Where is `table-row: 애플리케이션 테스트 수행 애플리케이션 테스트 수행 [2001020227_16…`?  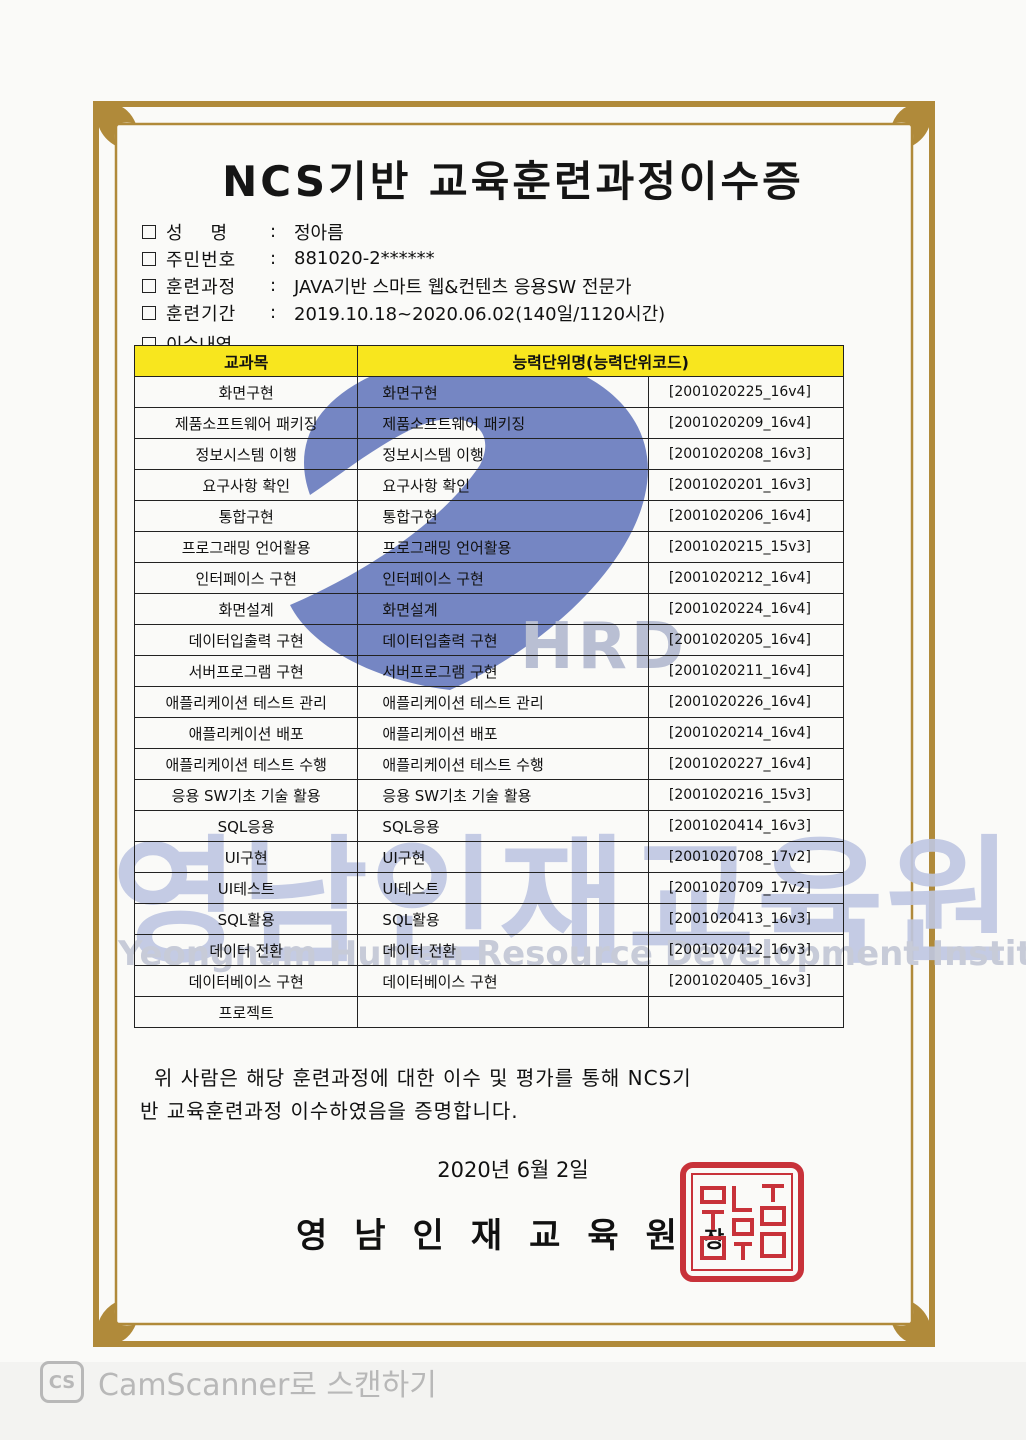 table-row: 애플리케이션 테스트 수행 애플리케이션 테스트 수행 [2001020227_16… is located at coordinates (489, 764).